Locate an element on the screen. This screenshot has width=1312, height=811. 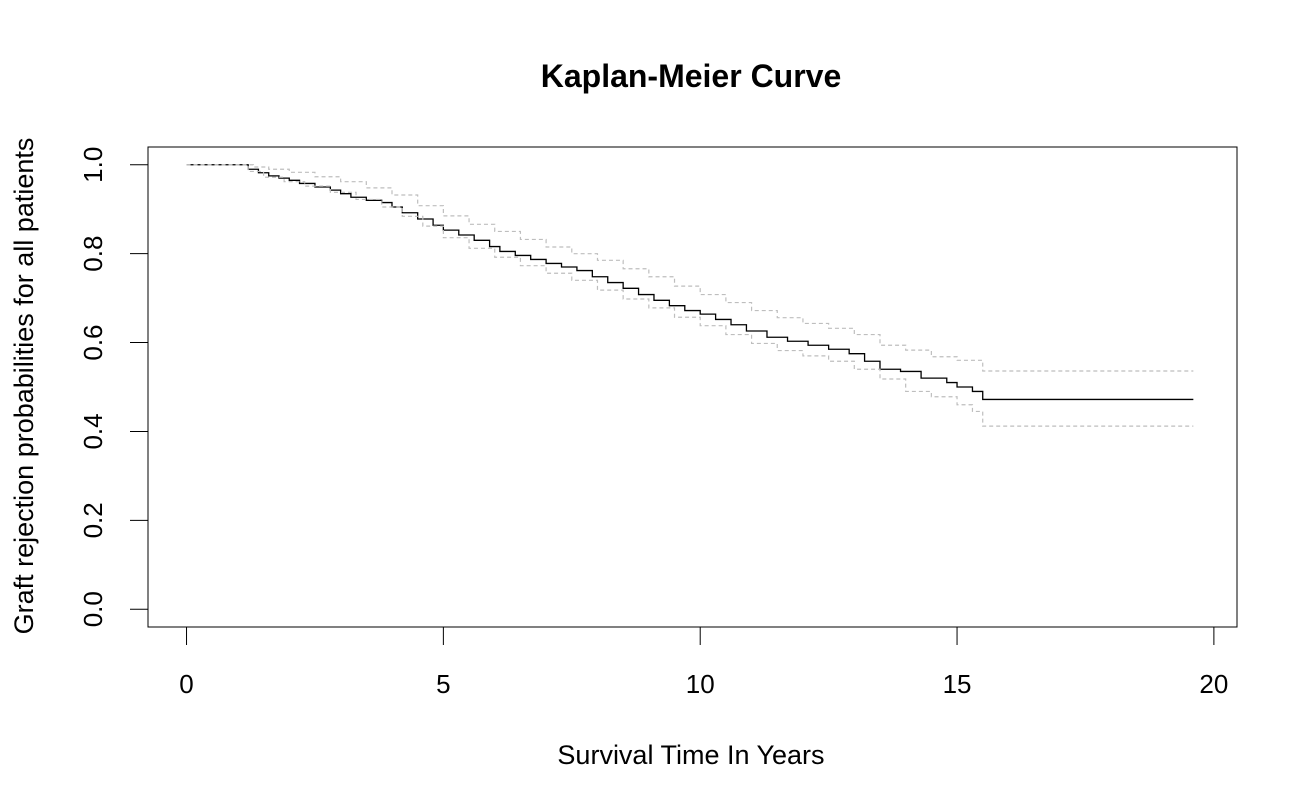
y-tick-label: 0.0 is located at coordinates (93, 609).